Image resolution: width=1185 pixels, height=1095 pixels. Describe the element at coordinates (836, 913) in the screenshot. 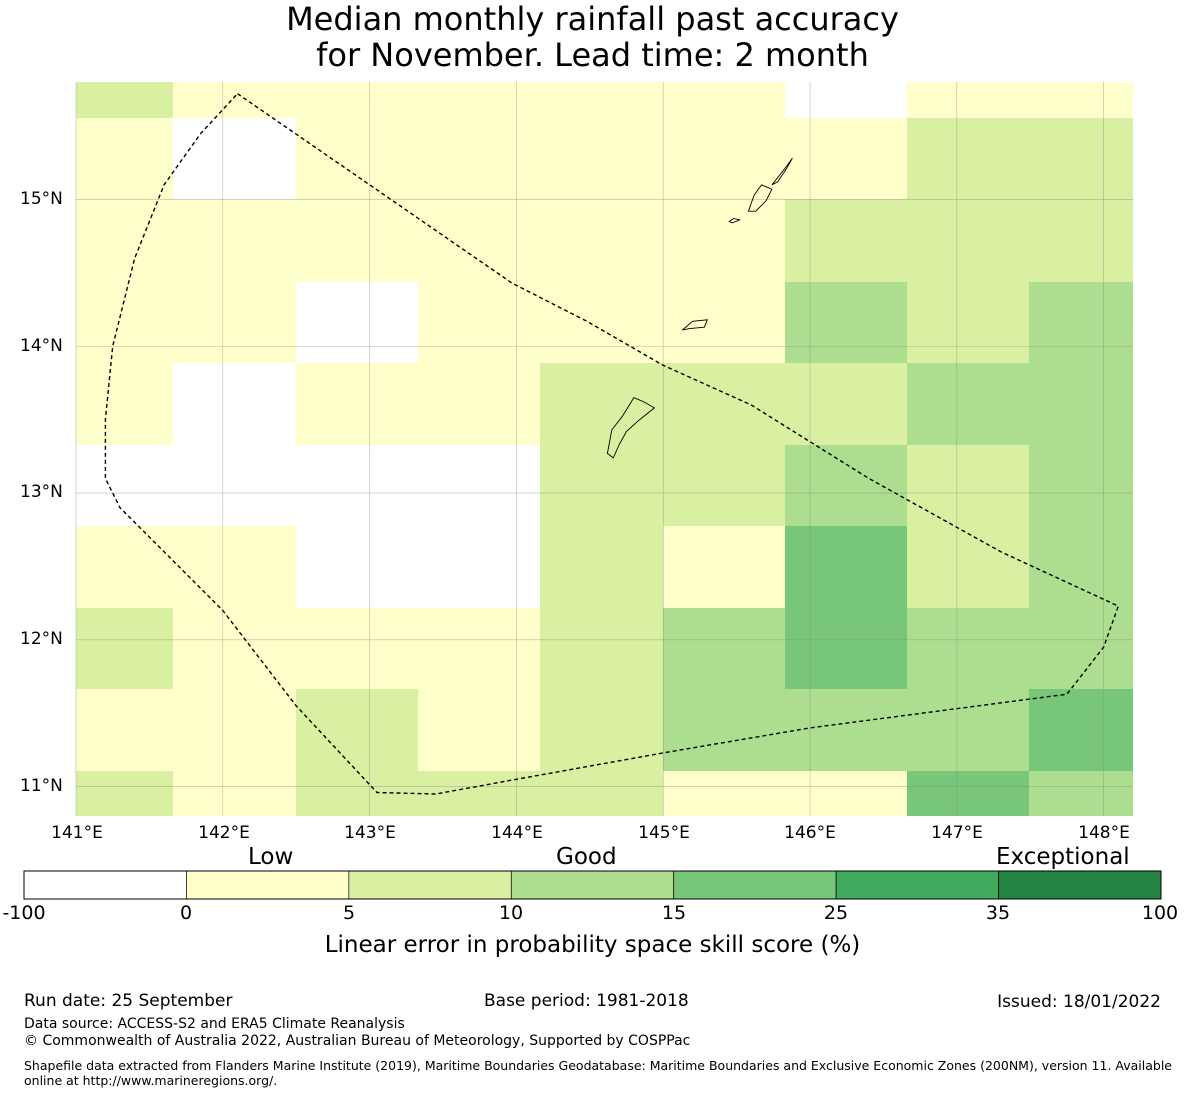

I see `colorbar-tick: 25` at that location.